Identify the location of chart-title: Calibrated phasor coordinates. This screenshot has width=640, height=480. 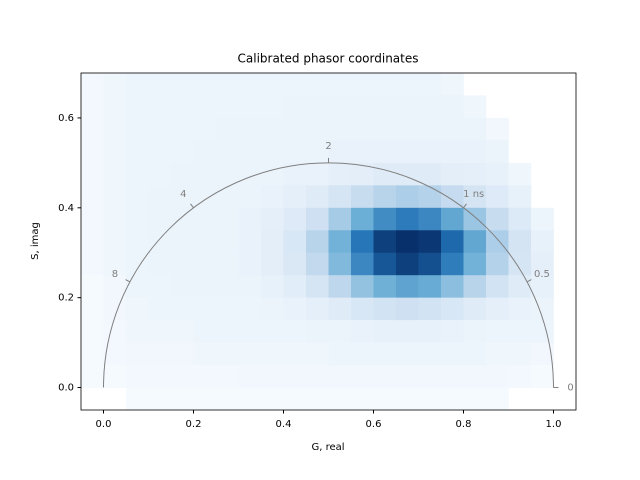
(328, 59).